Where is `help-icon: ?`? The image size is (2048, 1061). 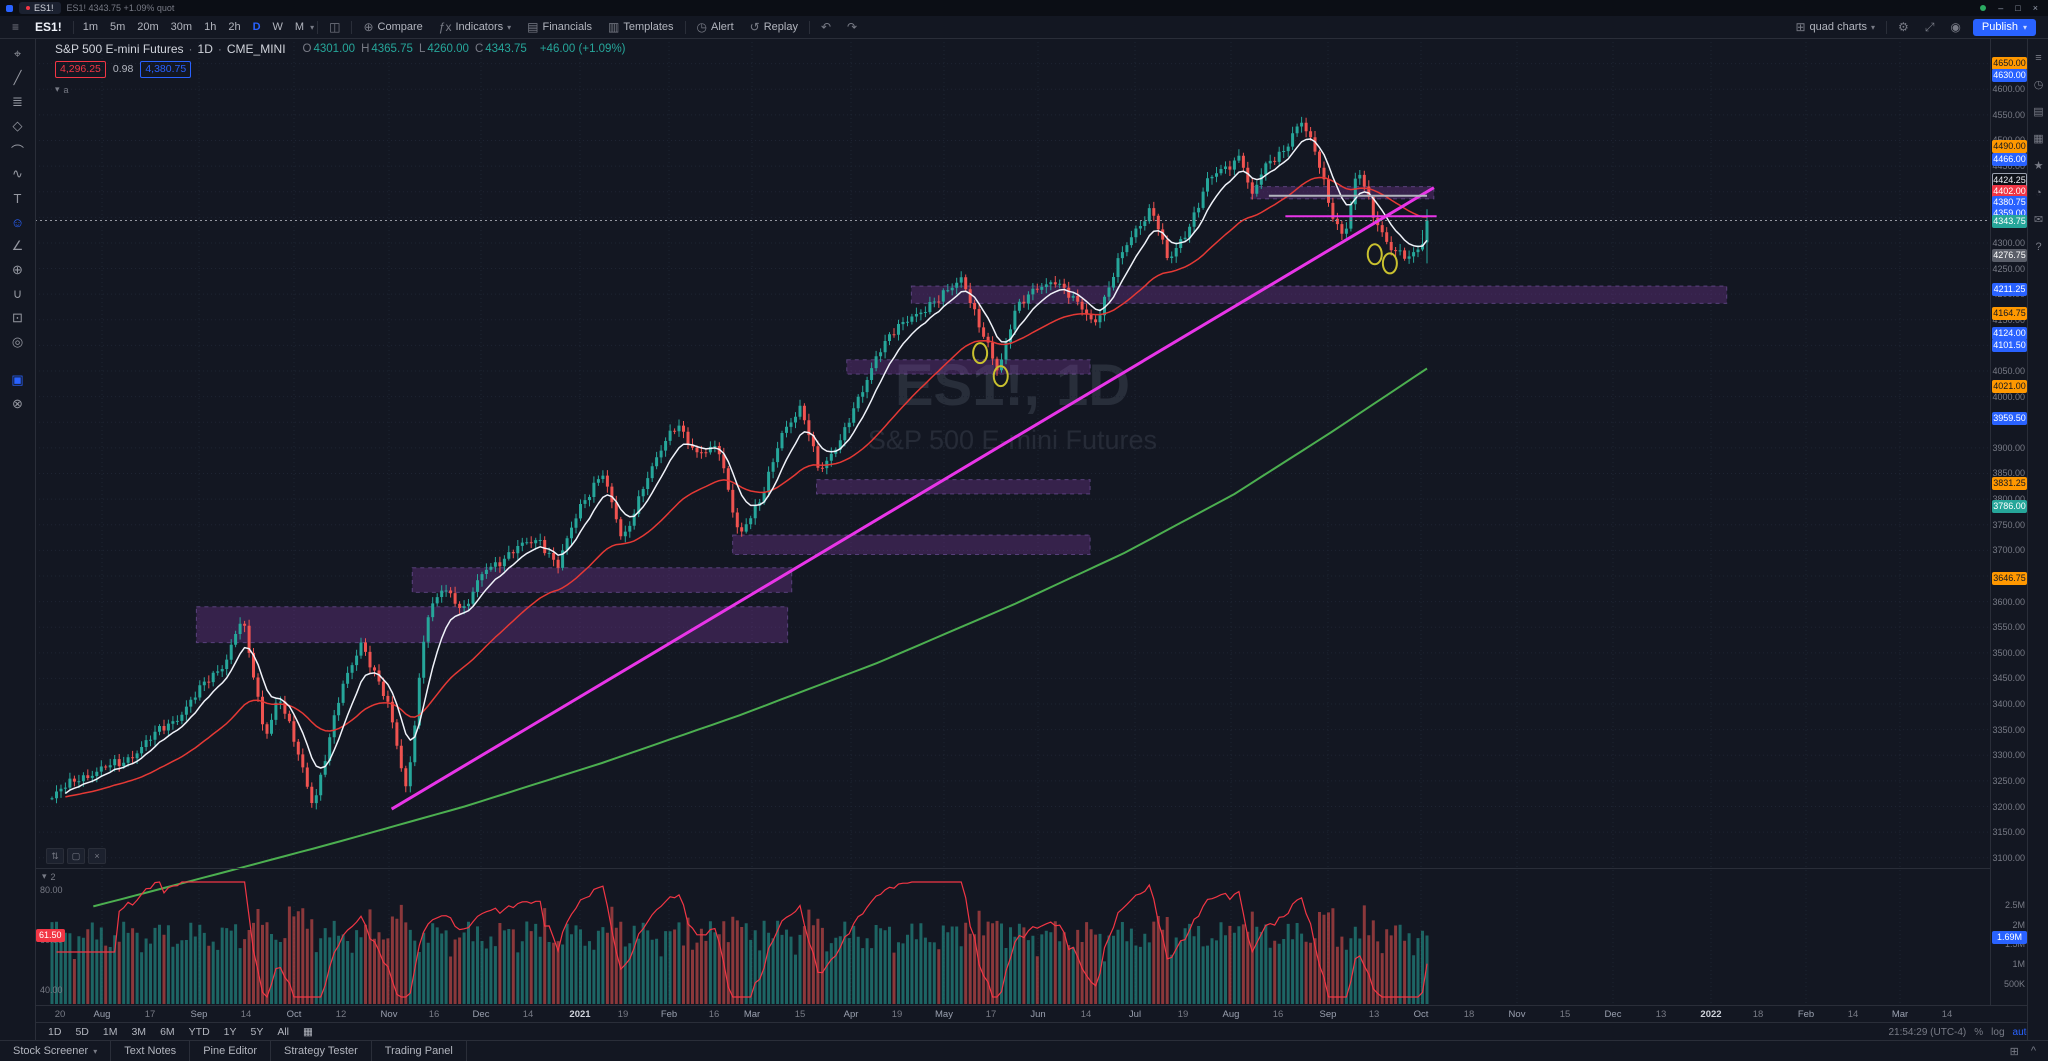
help-icon: ? is located at coordinates (2038, 246).